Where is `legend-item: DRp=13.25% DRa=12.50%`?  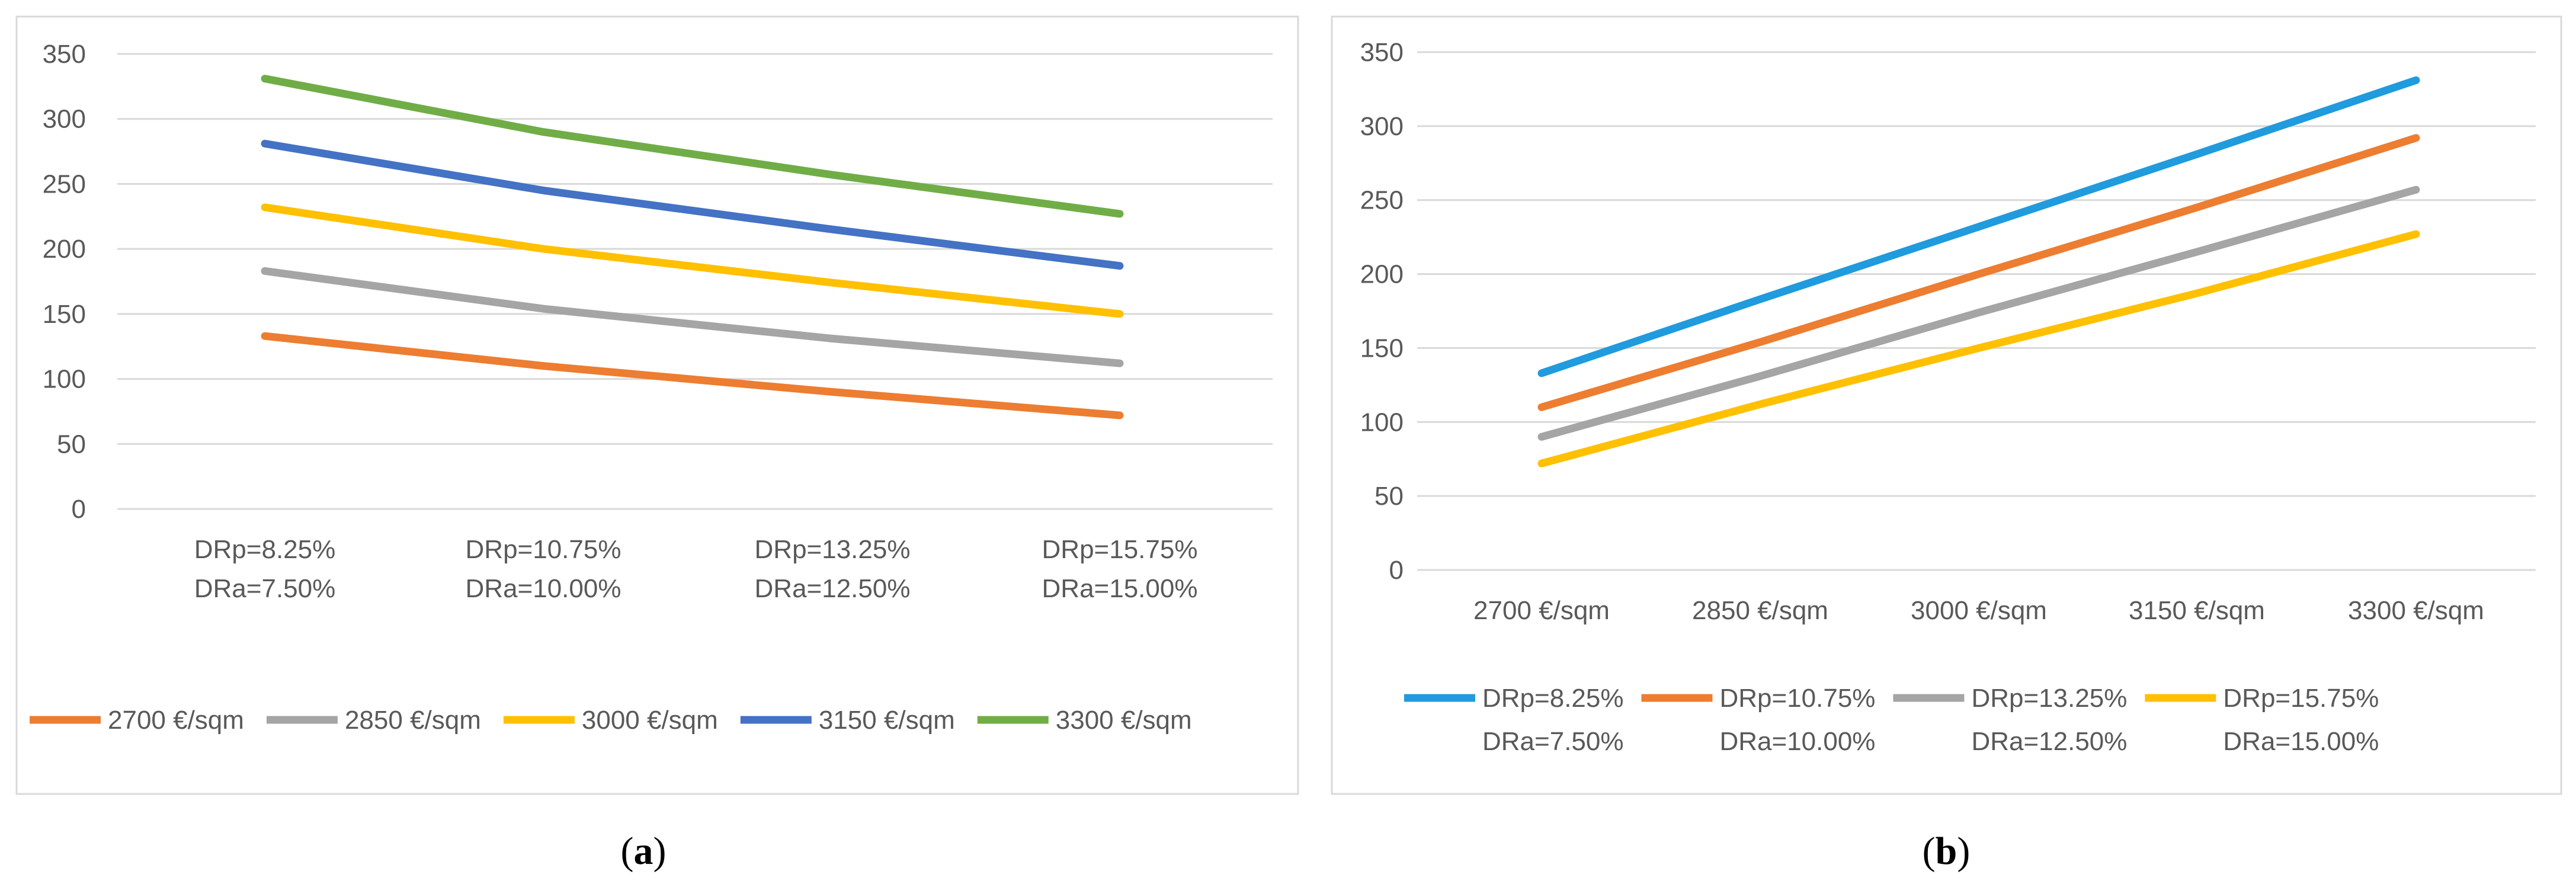
legend-item: DRp=13.25% DRa=12.50% is located at coordinates (2010, 720).